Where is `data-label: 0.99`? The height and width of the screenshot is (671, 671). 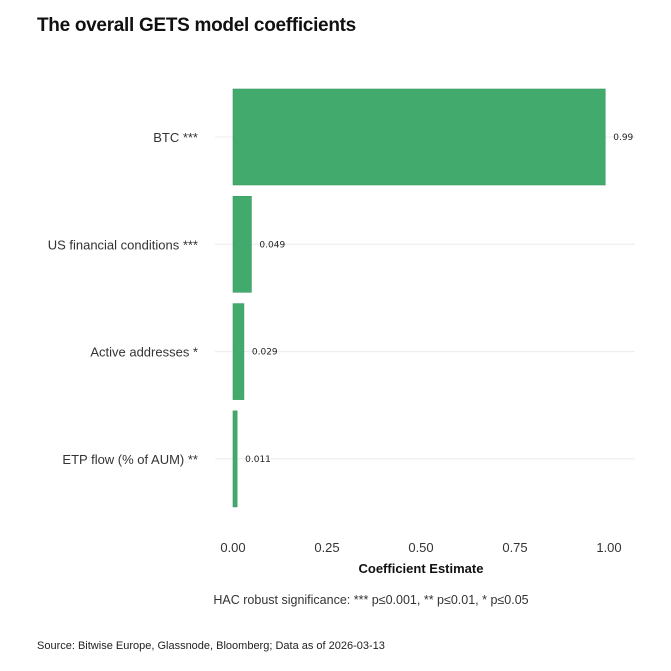
data-label: 0.99 is located at coordinates (623, 138).